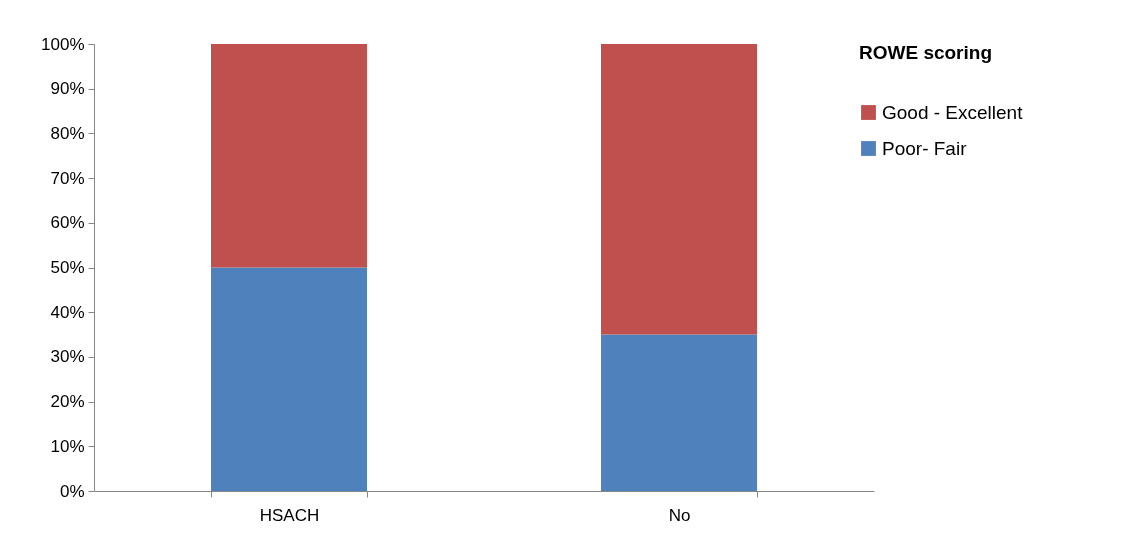 The height and width of the screenshot is (548, 1147). I want to click on y-tick-label: 90%, so click(67, 89).